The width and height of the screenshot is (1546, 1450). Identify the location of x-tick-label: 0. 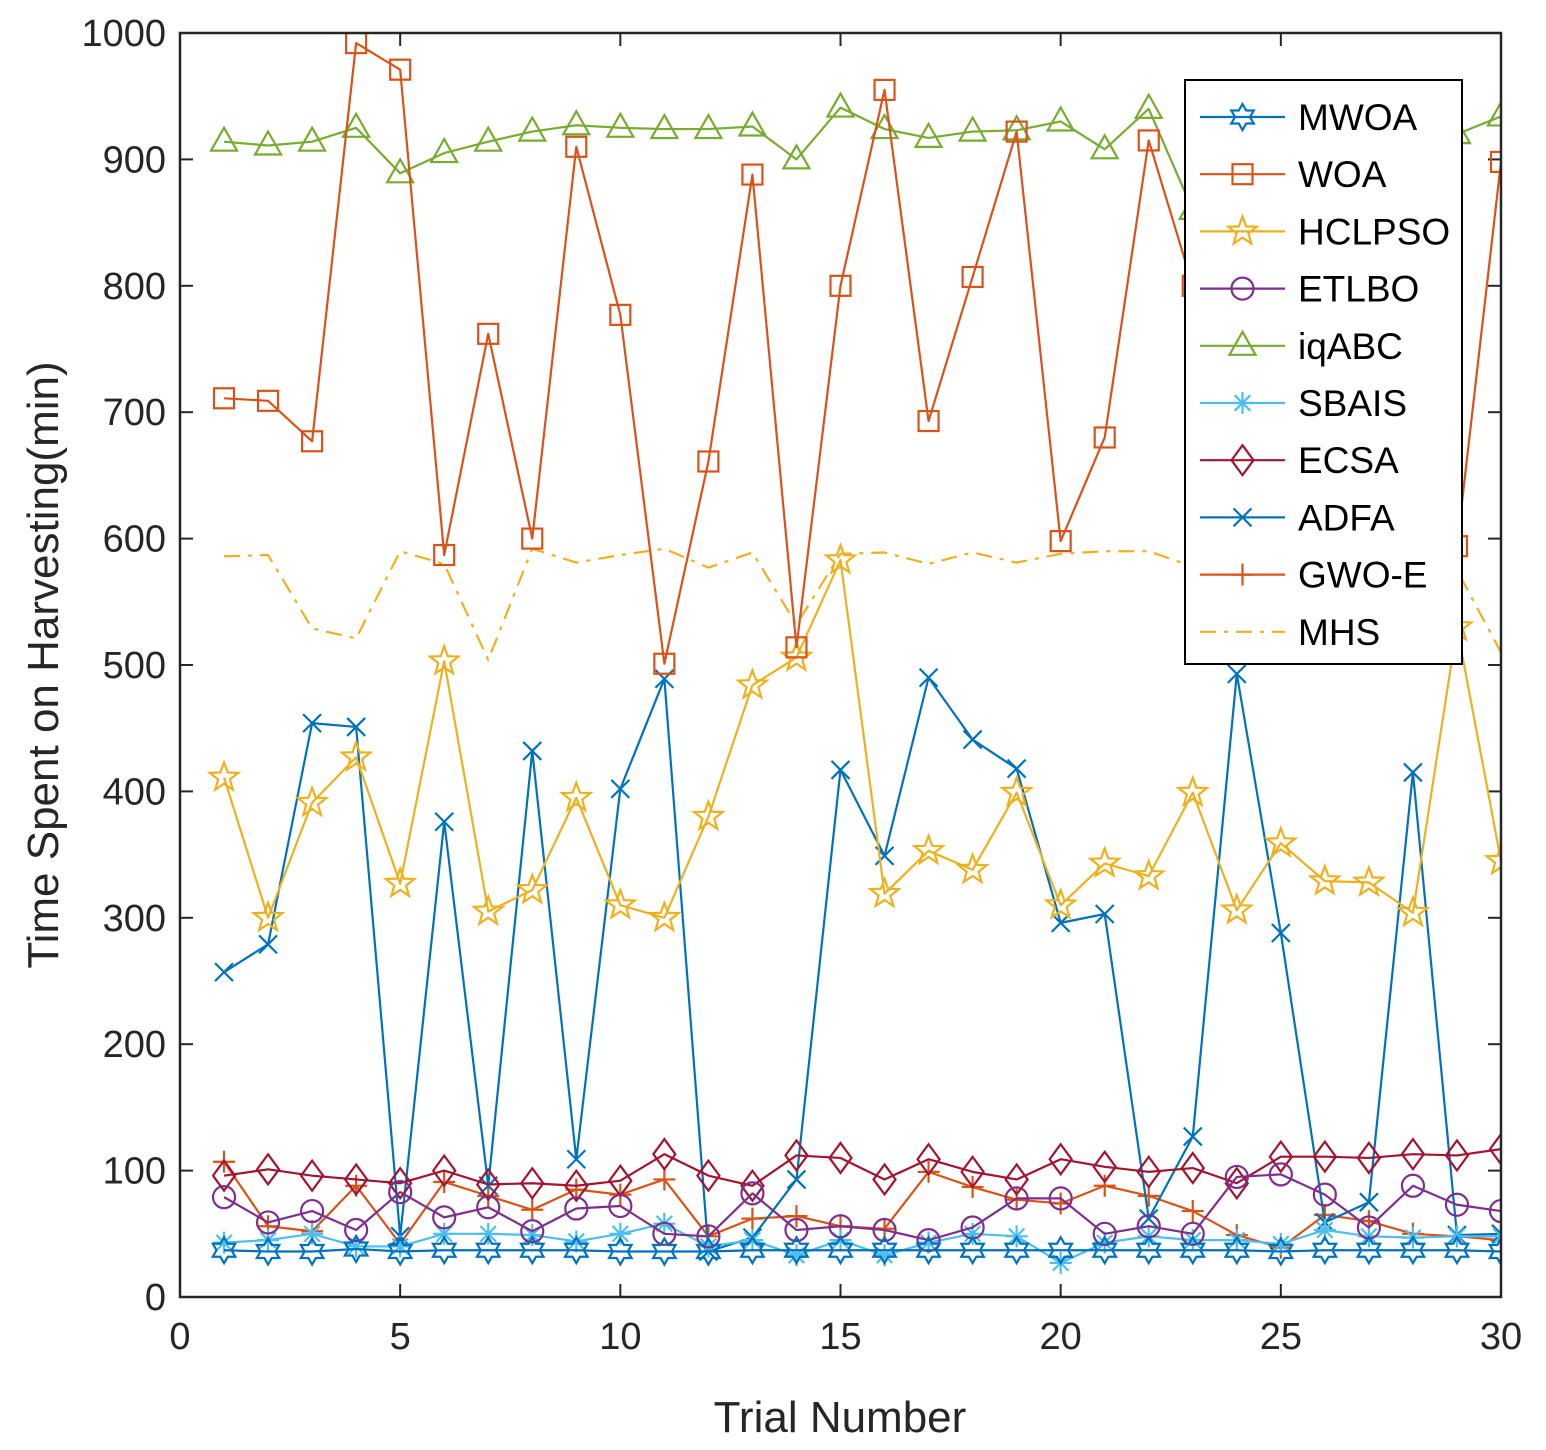
(179, 1337).